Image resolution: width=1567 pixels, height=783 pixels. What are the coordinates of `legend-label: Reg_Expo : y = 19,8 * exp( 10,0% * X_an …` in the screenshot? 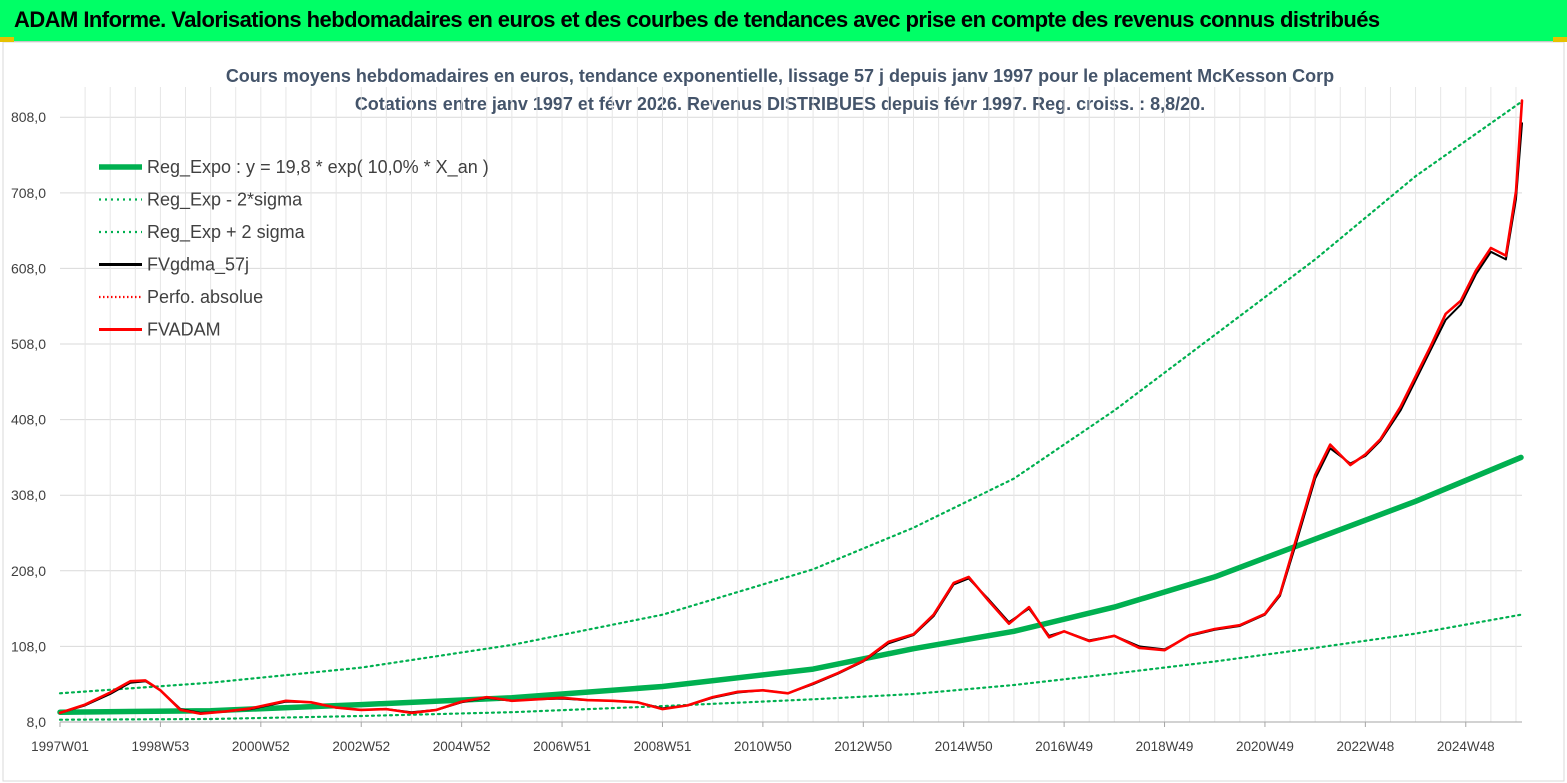 It's located at (318, 167).